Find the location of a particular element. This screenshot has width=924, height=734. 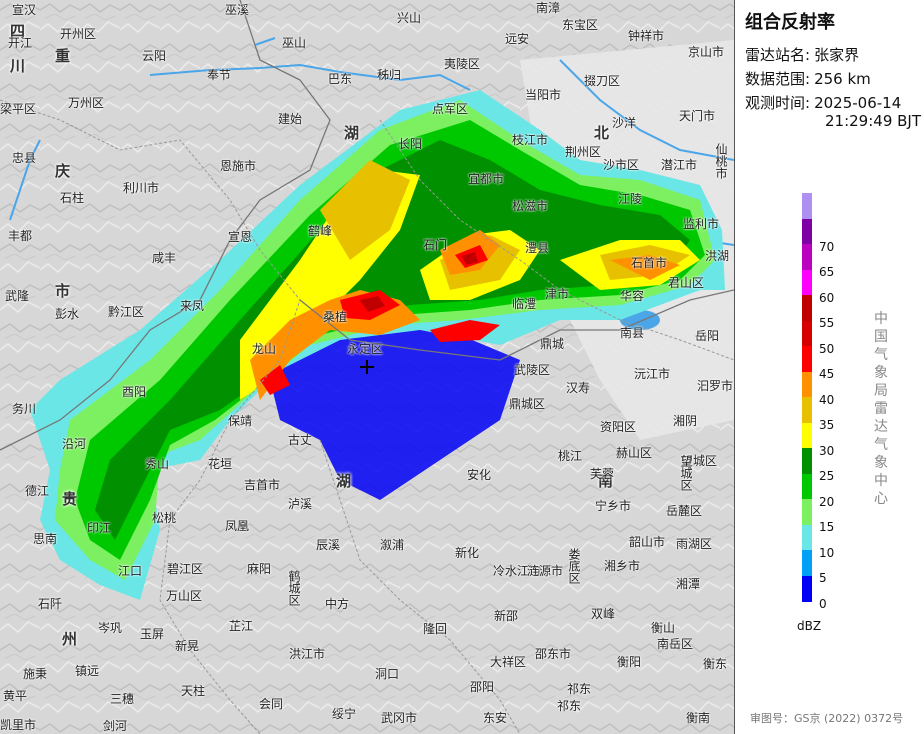

region-label: 州 is located at coordinates (70, 639).